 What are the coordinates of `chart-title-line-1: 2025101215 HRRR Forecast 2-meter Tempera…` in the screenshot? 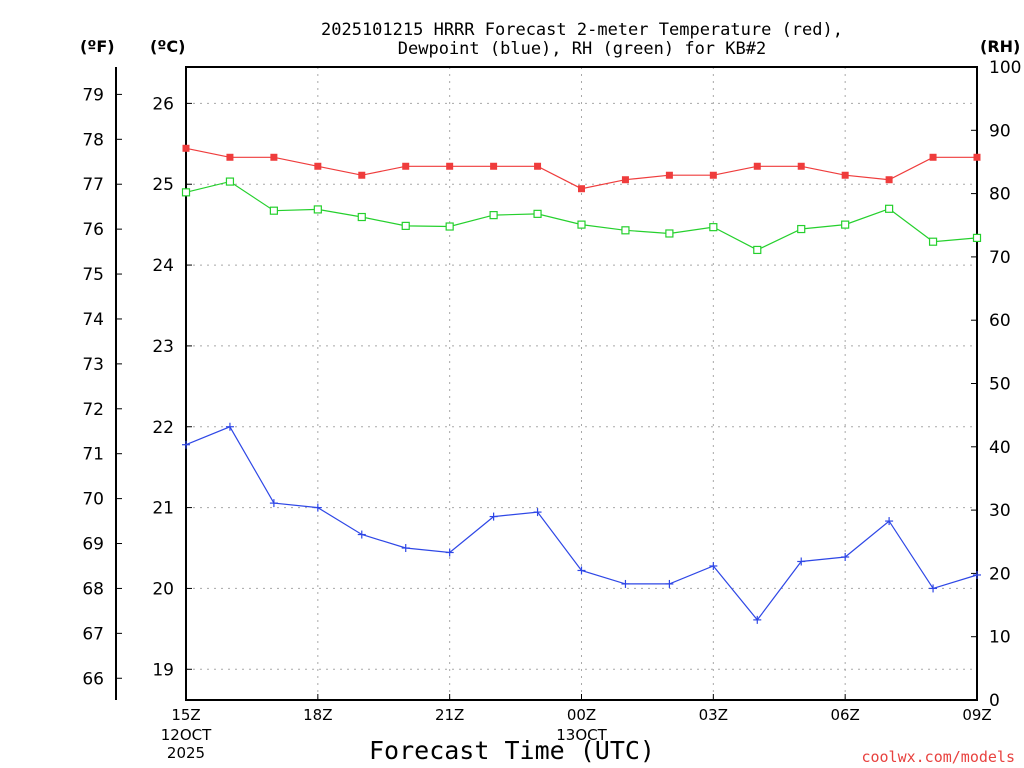 It's located at (582, 30).